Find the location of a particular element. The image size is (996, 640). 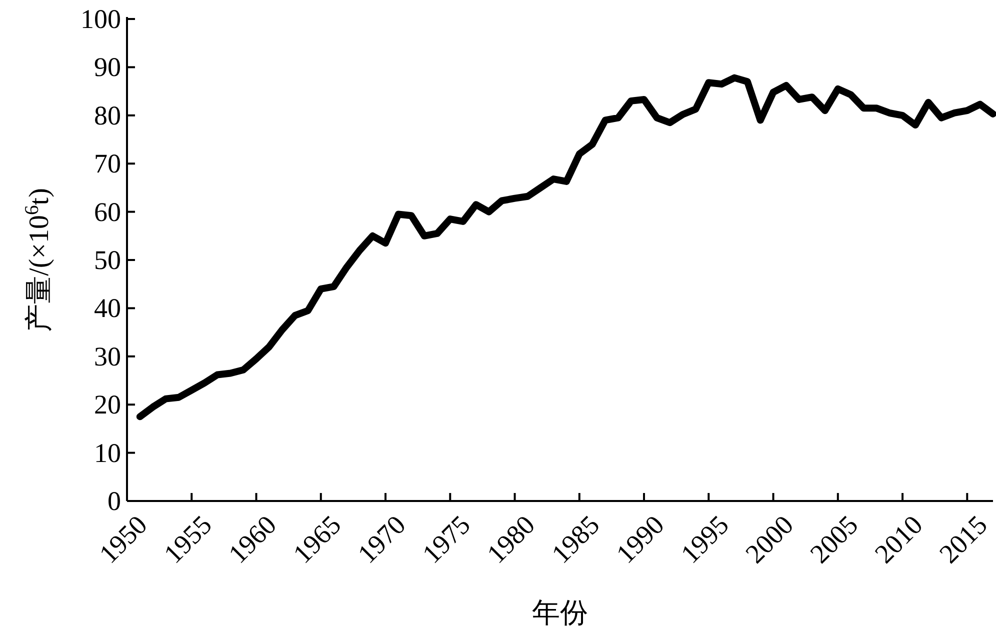

y-tick-label: 100 is located at coordinates (100, 19).